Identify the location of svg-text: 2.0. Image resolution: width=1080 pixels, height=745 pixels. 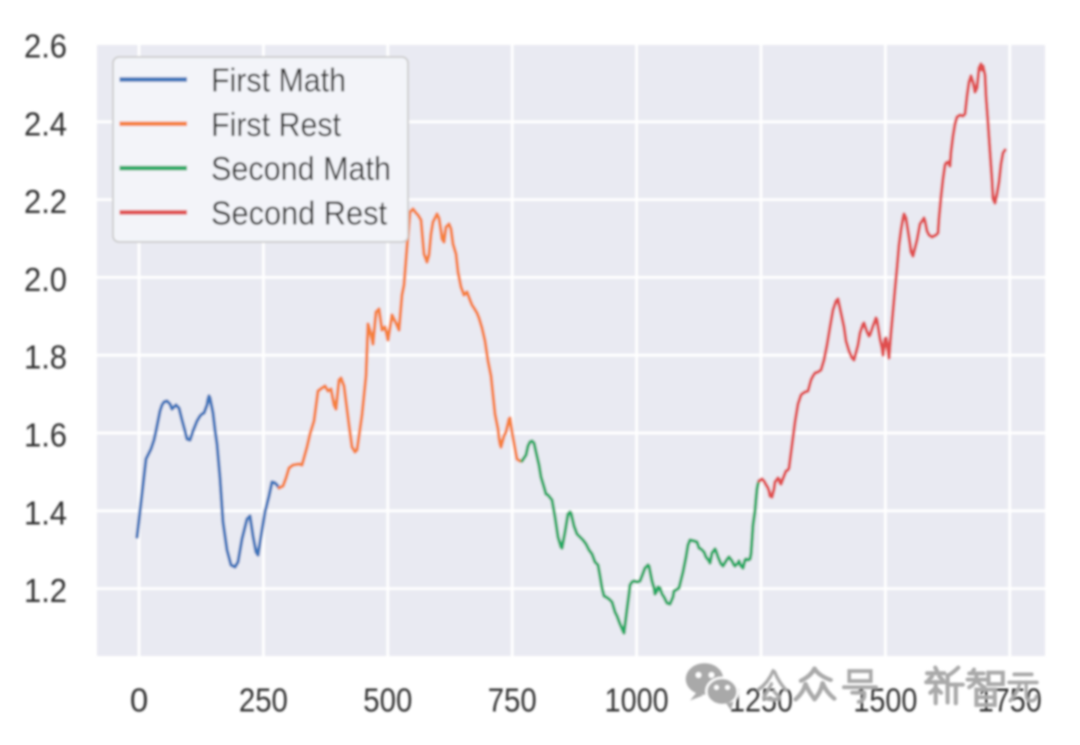
(45, 279).